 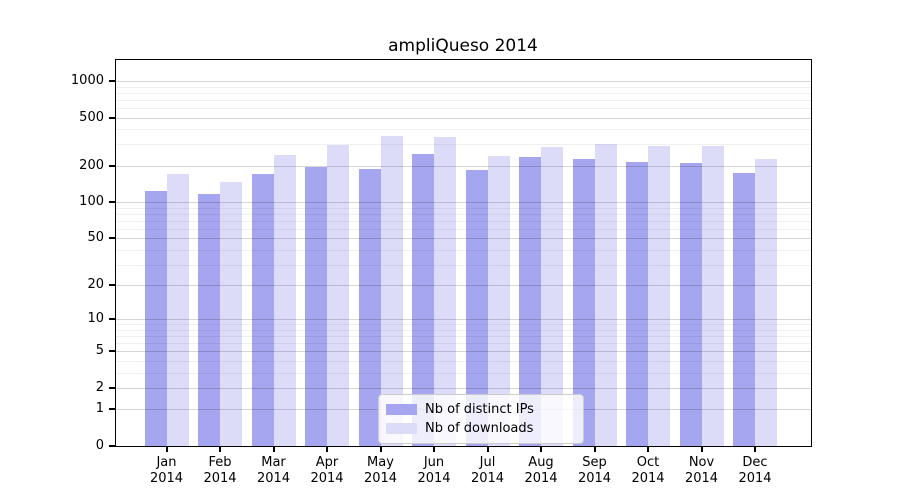 I want to click on legend-item: Nb of downloads, so click(x=484, y=428).